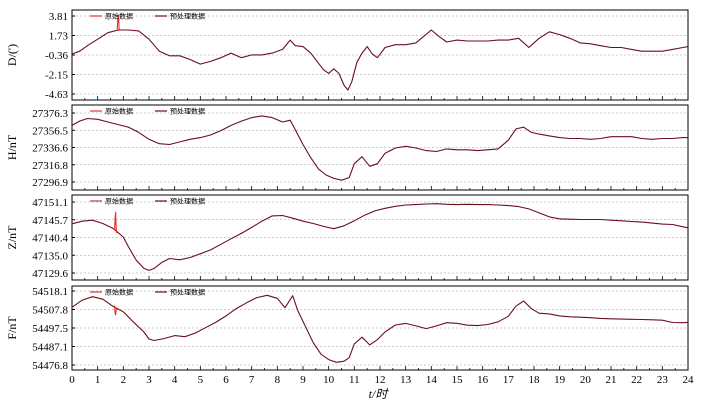  What do you see at coordinates (252, 380) in the screenshot?
I see `x-tick-label: 7` at bounding box center [252, 380].